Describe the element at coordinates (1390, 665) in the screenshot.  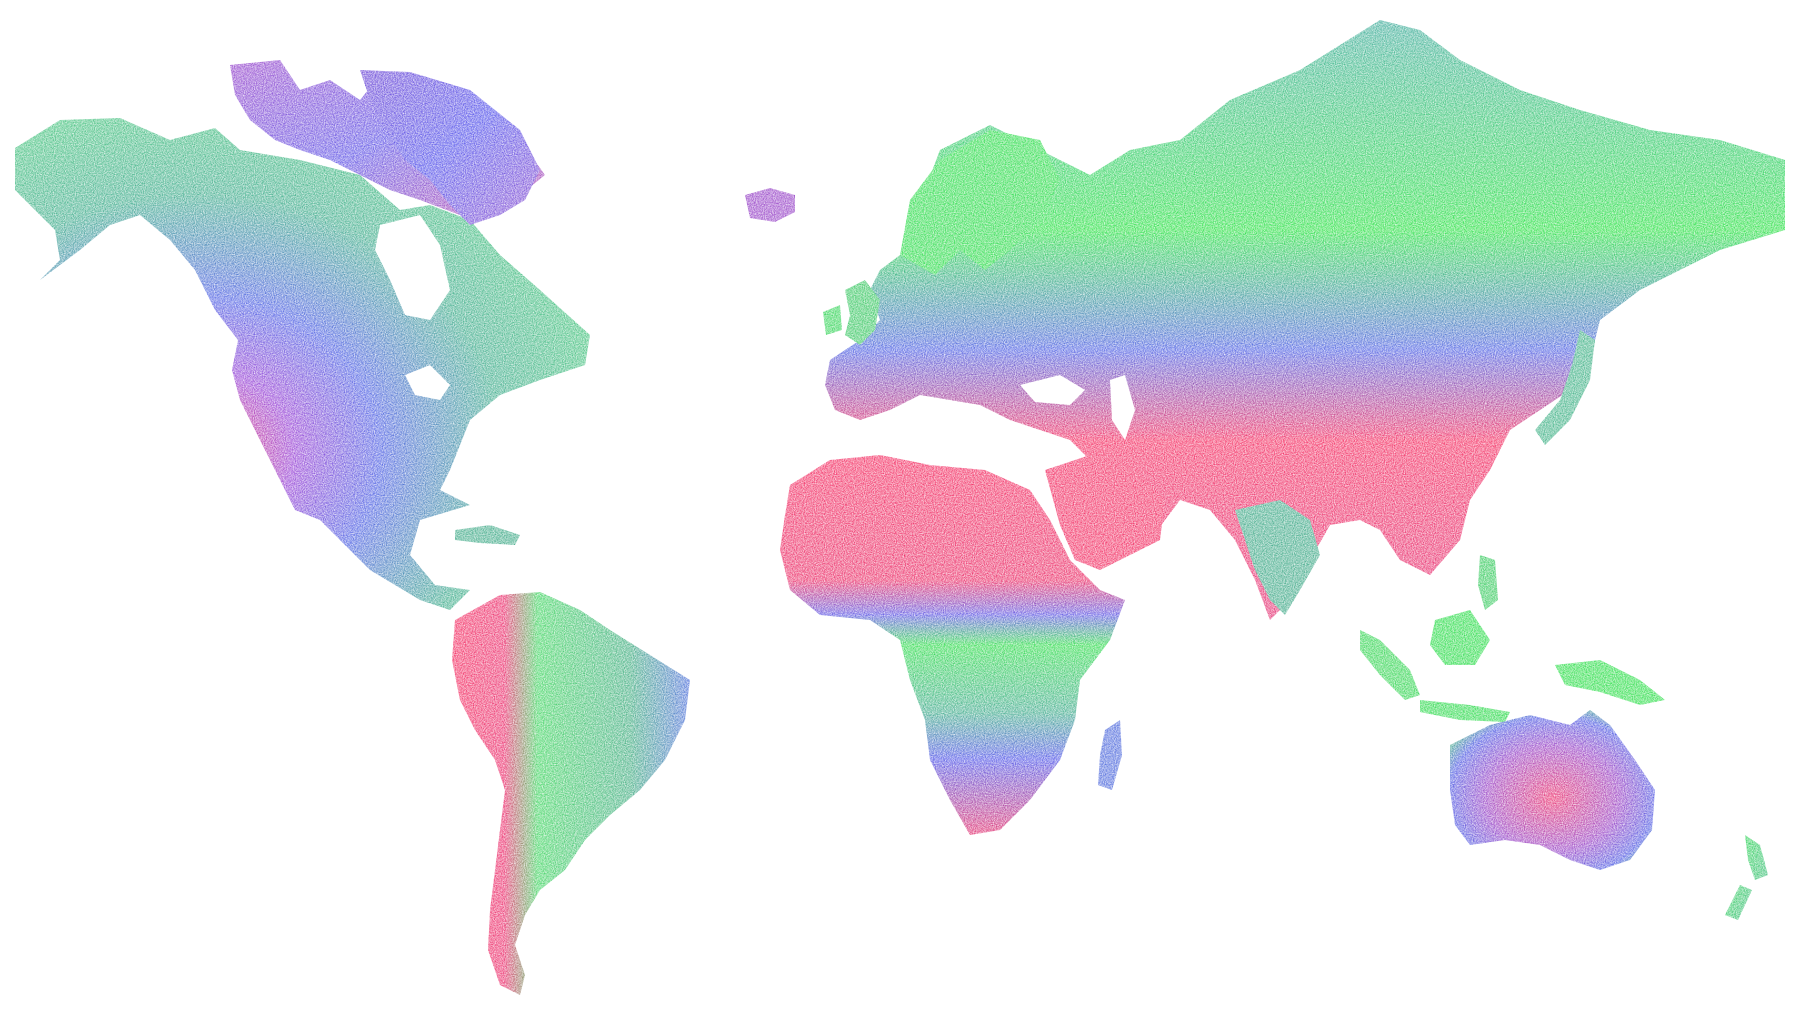
I see `sumatra` at that location.